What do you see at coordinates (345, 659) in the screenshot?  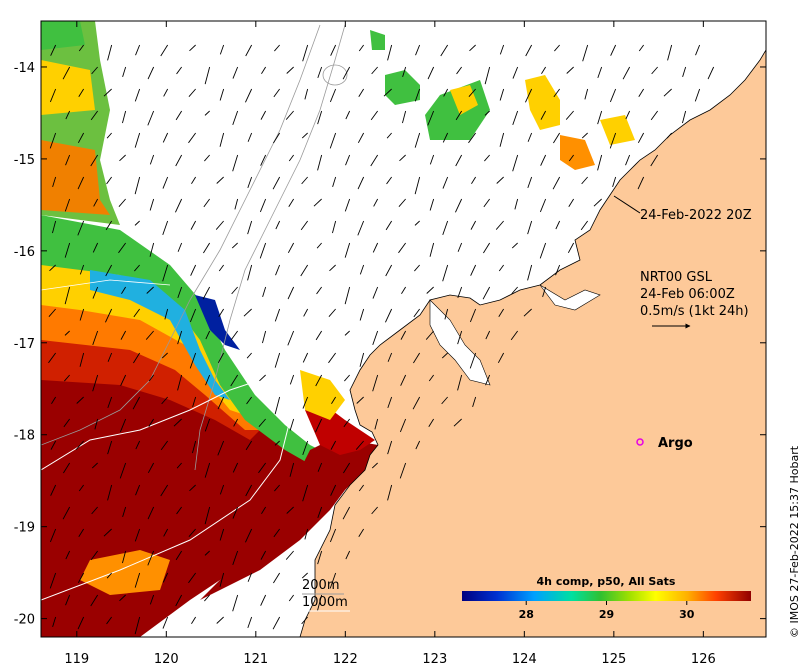 I see `x-tick-label: 122` at bounding box center [345, 659].